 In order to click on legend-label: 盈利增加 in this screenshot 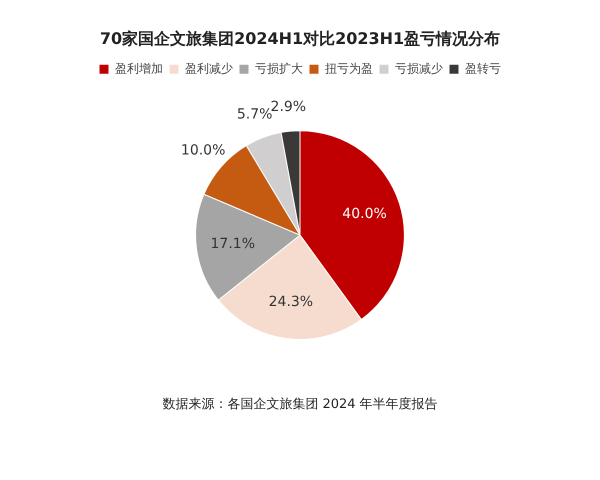, I will do `click(139, 69)`.